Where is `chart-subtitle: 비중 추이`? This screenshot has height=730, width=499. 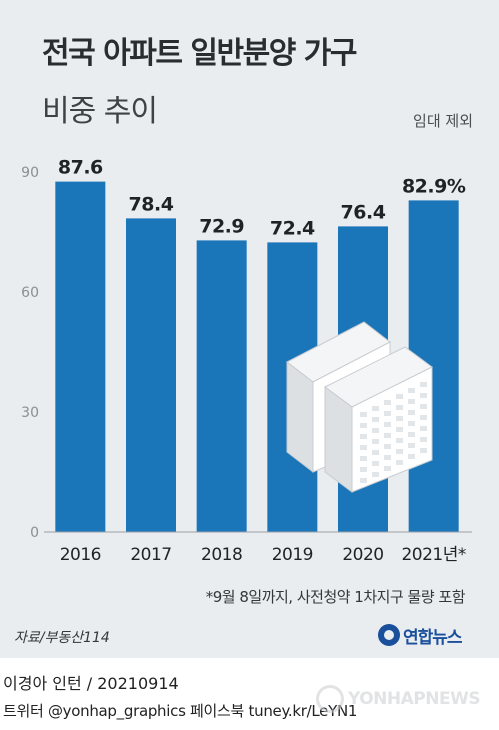
chart-subtitle: 비중 추이 is located at coordinates (100, 111).